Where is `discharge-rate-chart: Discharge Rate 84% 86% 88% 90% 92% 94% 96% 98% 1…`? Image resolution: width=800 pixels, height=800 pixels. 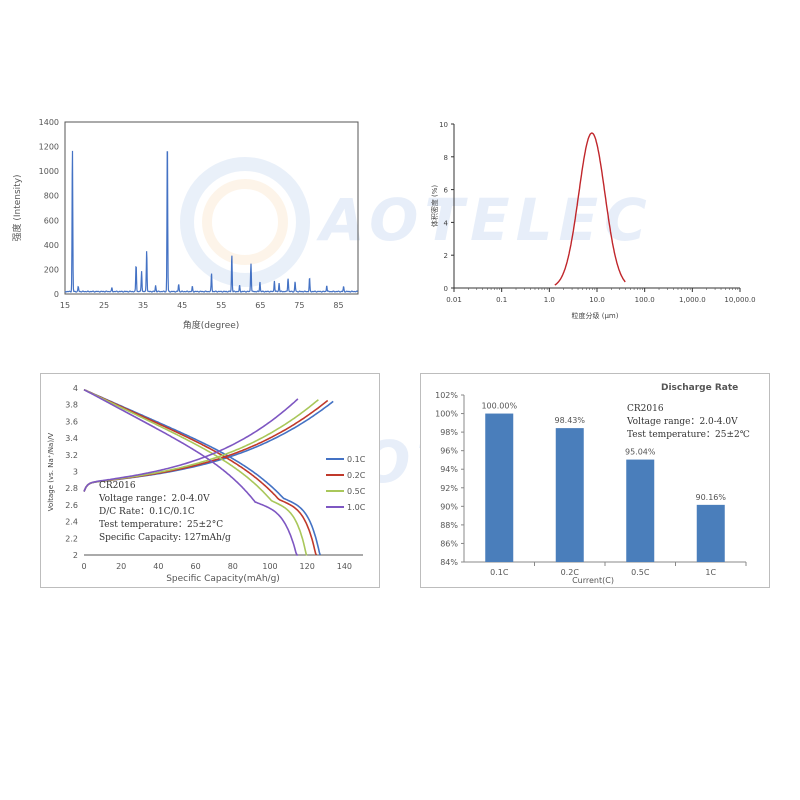 discharge-rate-chart: Discharge Rate 84% 86% 88% 90% 92% 94% 96% 98% 1… is located at coordinates (595, 480).